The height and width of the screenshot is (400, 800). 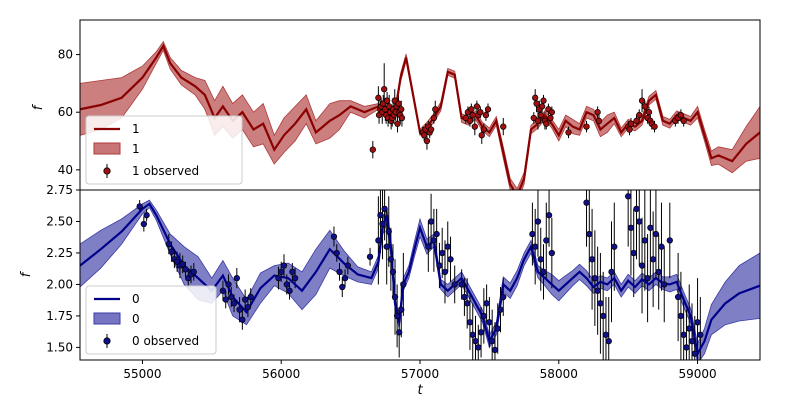 What do you see at coordinates (65, 170) in the screenshot?
I see `y-tick-label: 40` at bounding box center [65, 170].